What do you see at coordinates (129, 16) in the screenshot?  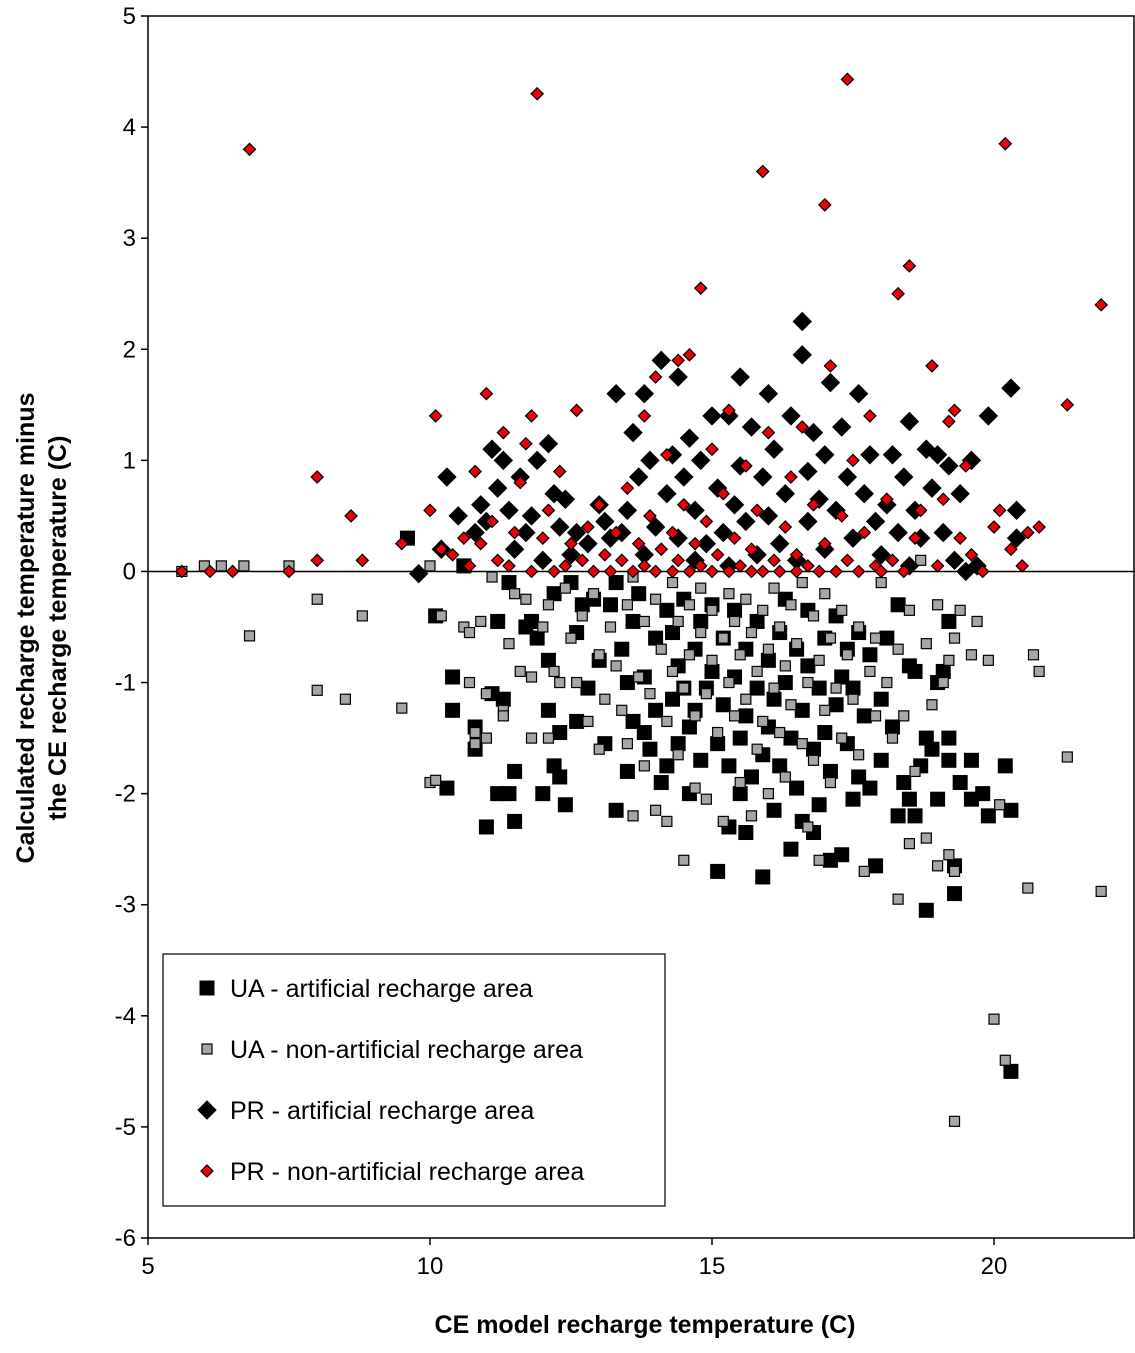 I see `y-tick-label: 5` at bounding box center [129, 16].